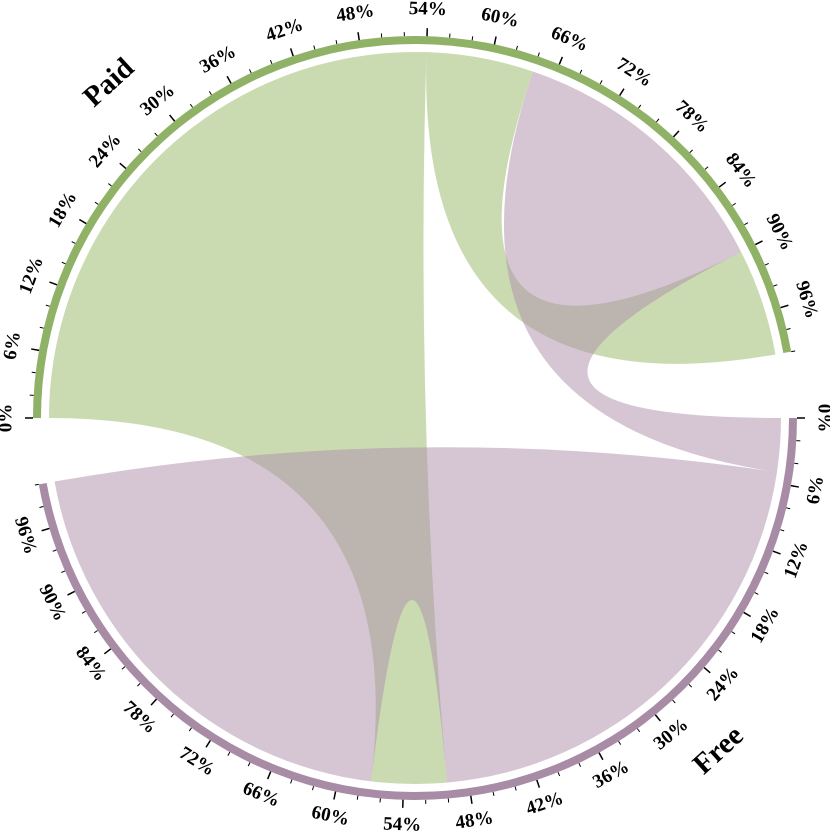 This screenshot has height=832, width=830. Describe the element at coordinates (718, 749) in the screenshot. I see `group-label: Free` at that location.